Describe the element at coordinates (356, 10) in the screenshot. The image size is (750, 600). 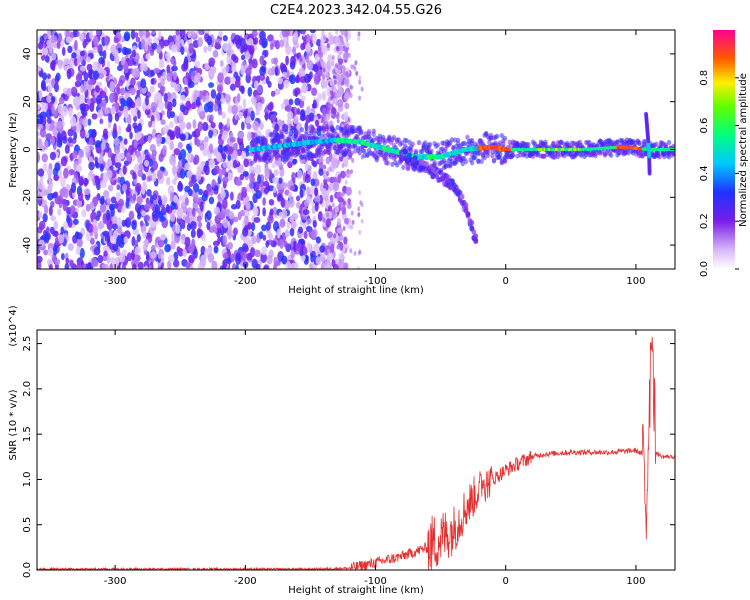
I see `figure-title: C2E4.2023.342.04.55.G26` at that location.